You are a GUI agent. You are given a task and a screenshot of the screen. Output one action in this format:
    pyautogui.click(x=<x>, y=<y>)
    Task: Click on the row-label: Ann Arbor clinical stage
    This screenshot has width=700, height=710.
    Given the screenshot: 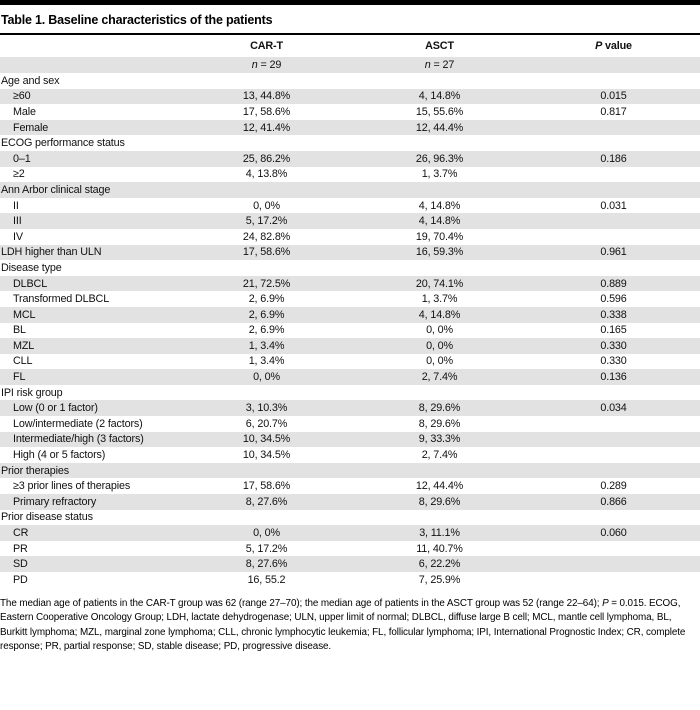 What is the action you would take?
    pyautogui.click(x=56, y=189)
    